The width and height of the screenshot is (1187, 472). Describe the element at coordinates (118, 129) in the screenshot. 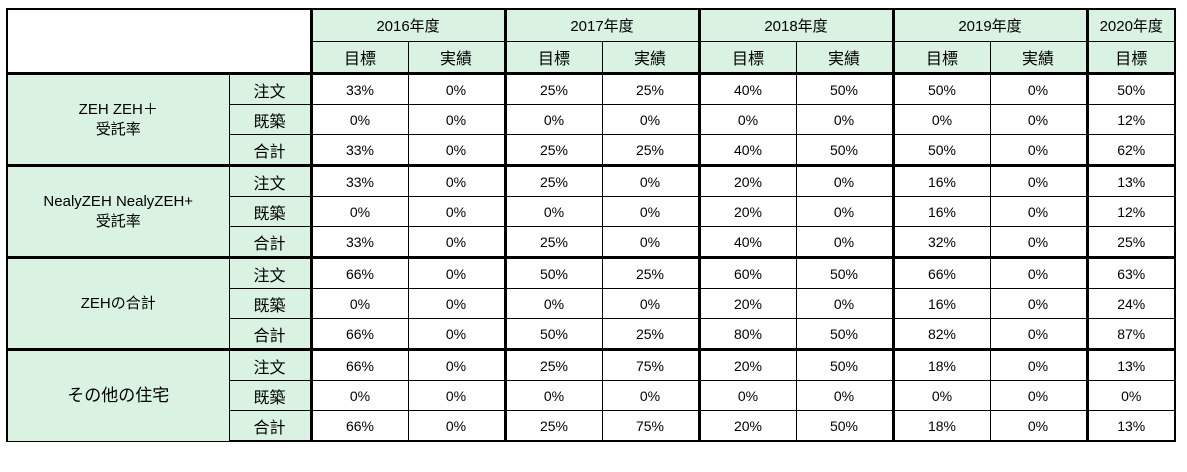

I see `group-label-line2: 受託率` at that location.